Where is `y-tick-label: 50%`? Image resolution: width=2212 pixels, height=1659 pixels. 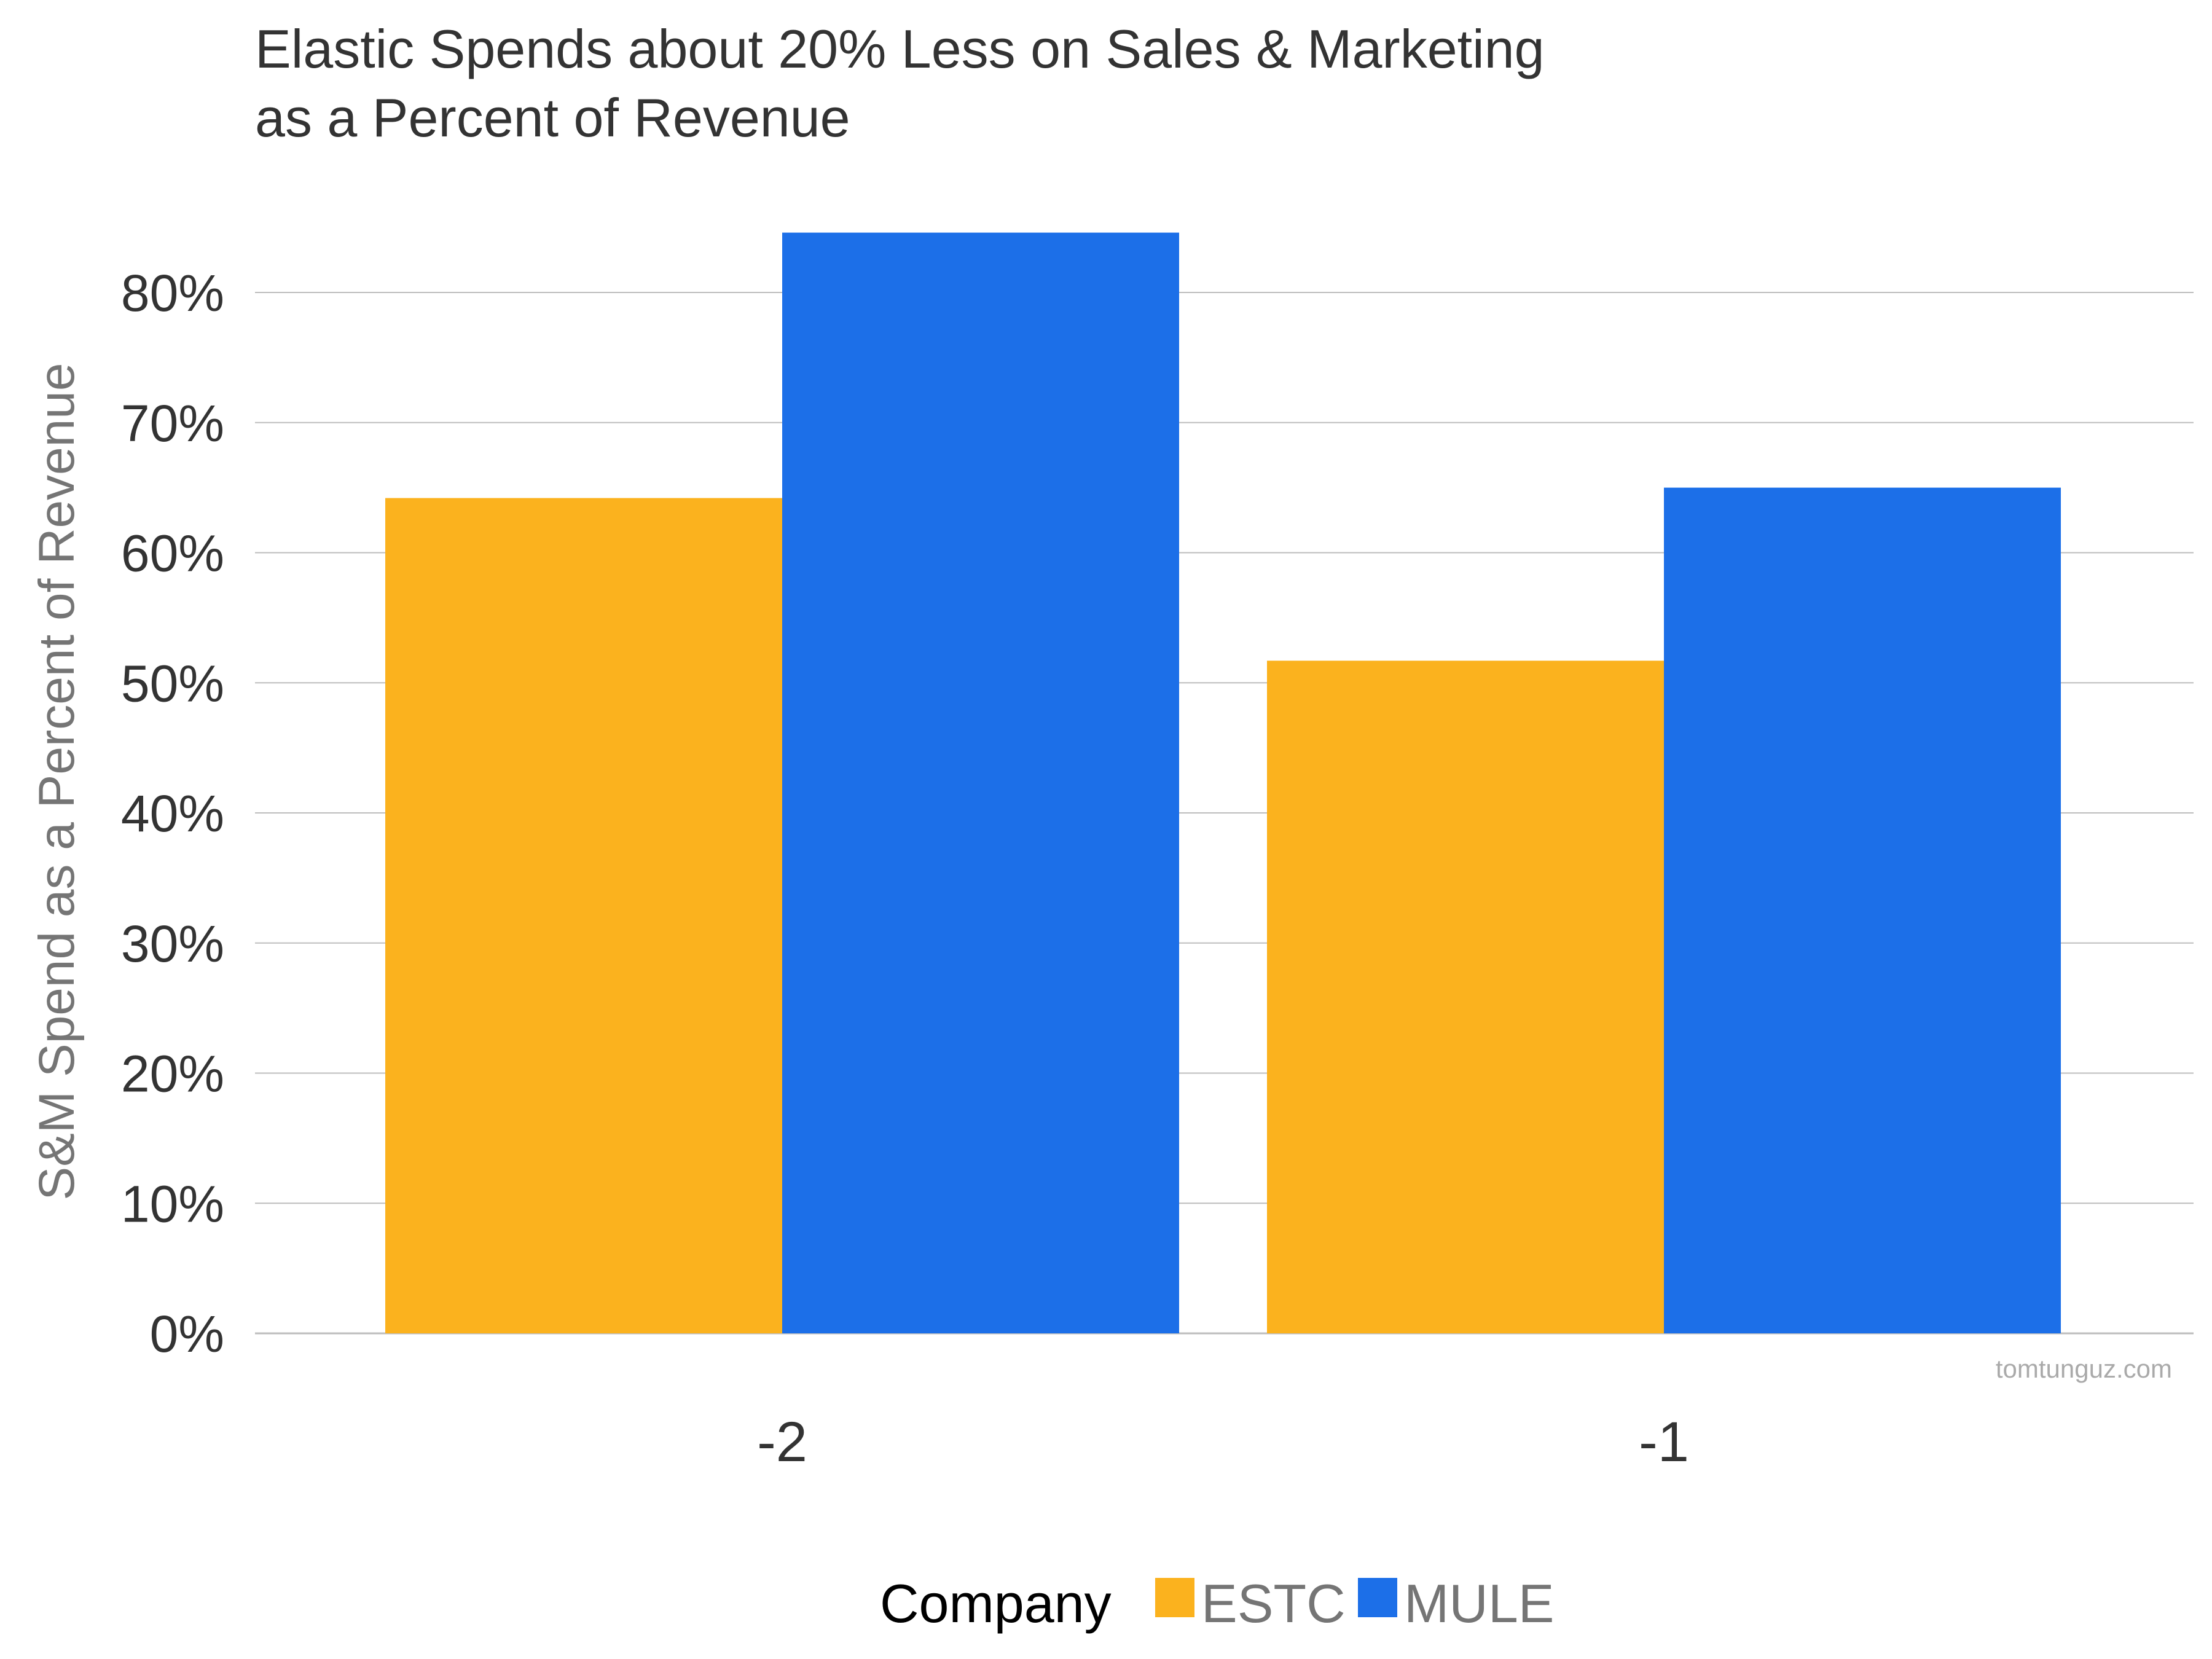
y-tick-label: 50% is located at coordinates (172, 683).